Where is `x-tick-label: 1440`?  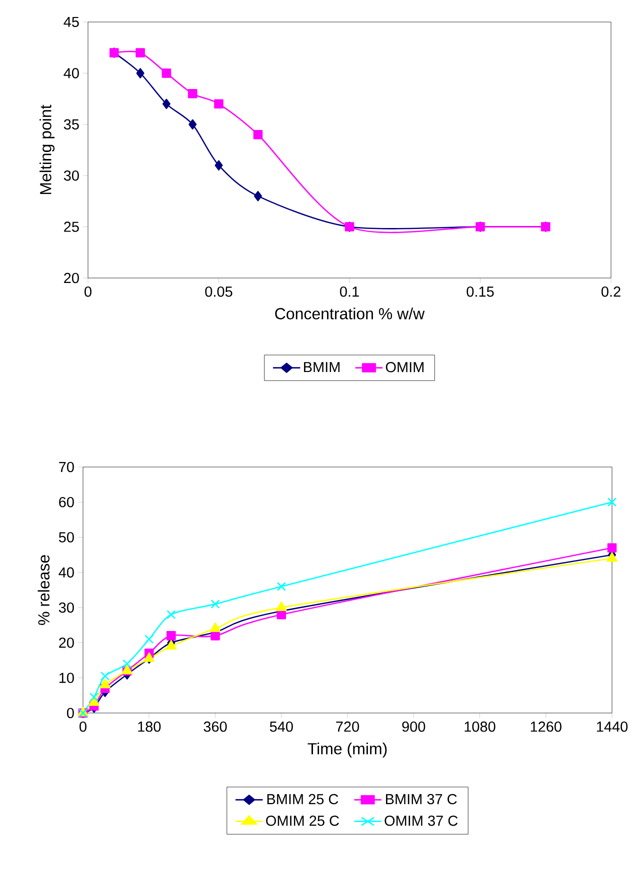 x-tick-label: 1440 is located at coordinates (612, 727).